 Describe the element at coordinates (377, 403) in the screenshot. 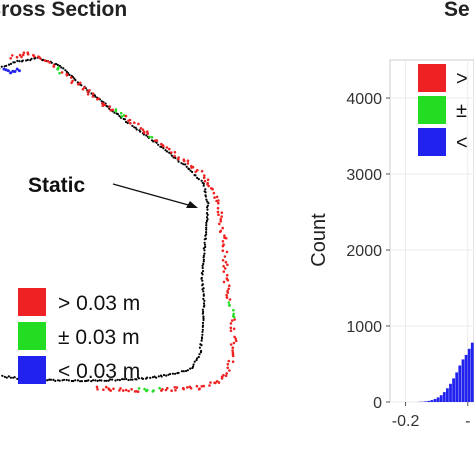

I see `y-tick-label: 0` at that location.